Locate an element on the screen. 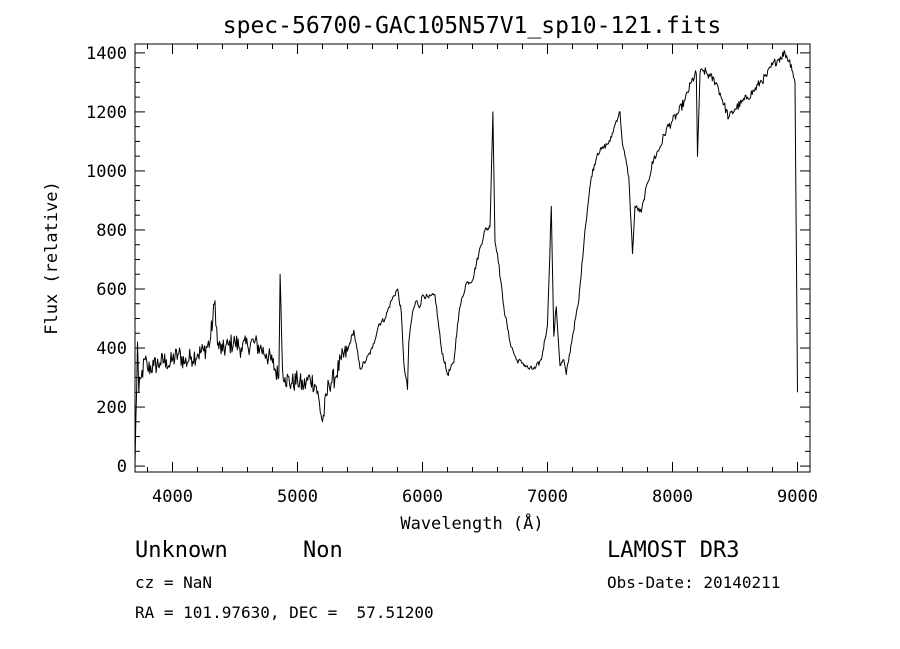  x-tick-label: 7000 is located at coordinates (547, 497).